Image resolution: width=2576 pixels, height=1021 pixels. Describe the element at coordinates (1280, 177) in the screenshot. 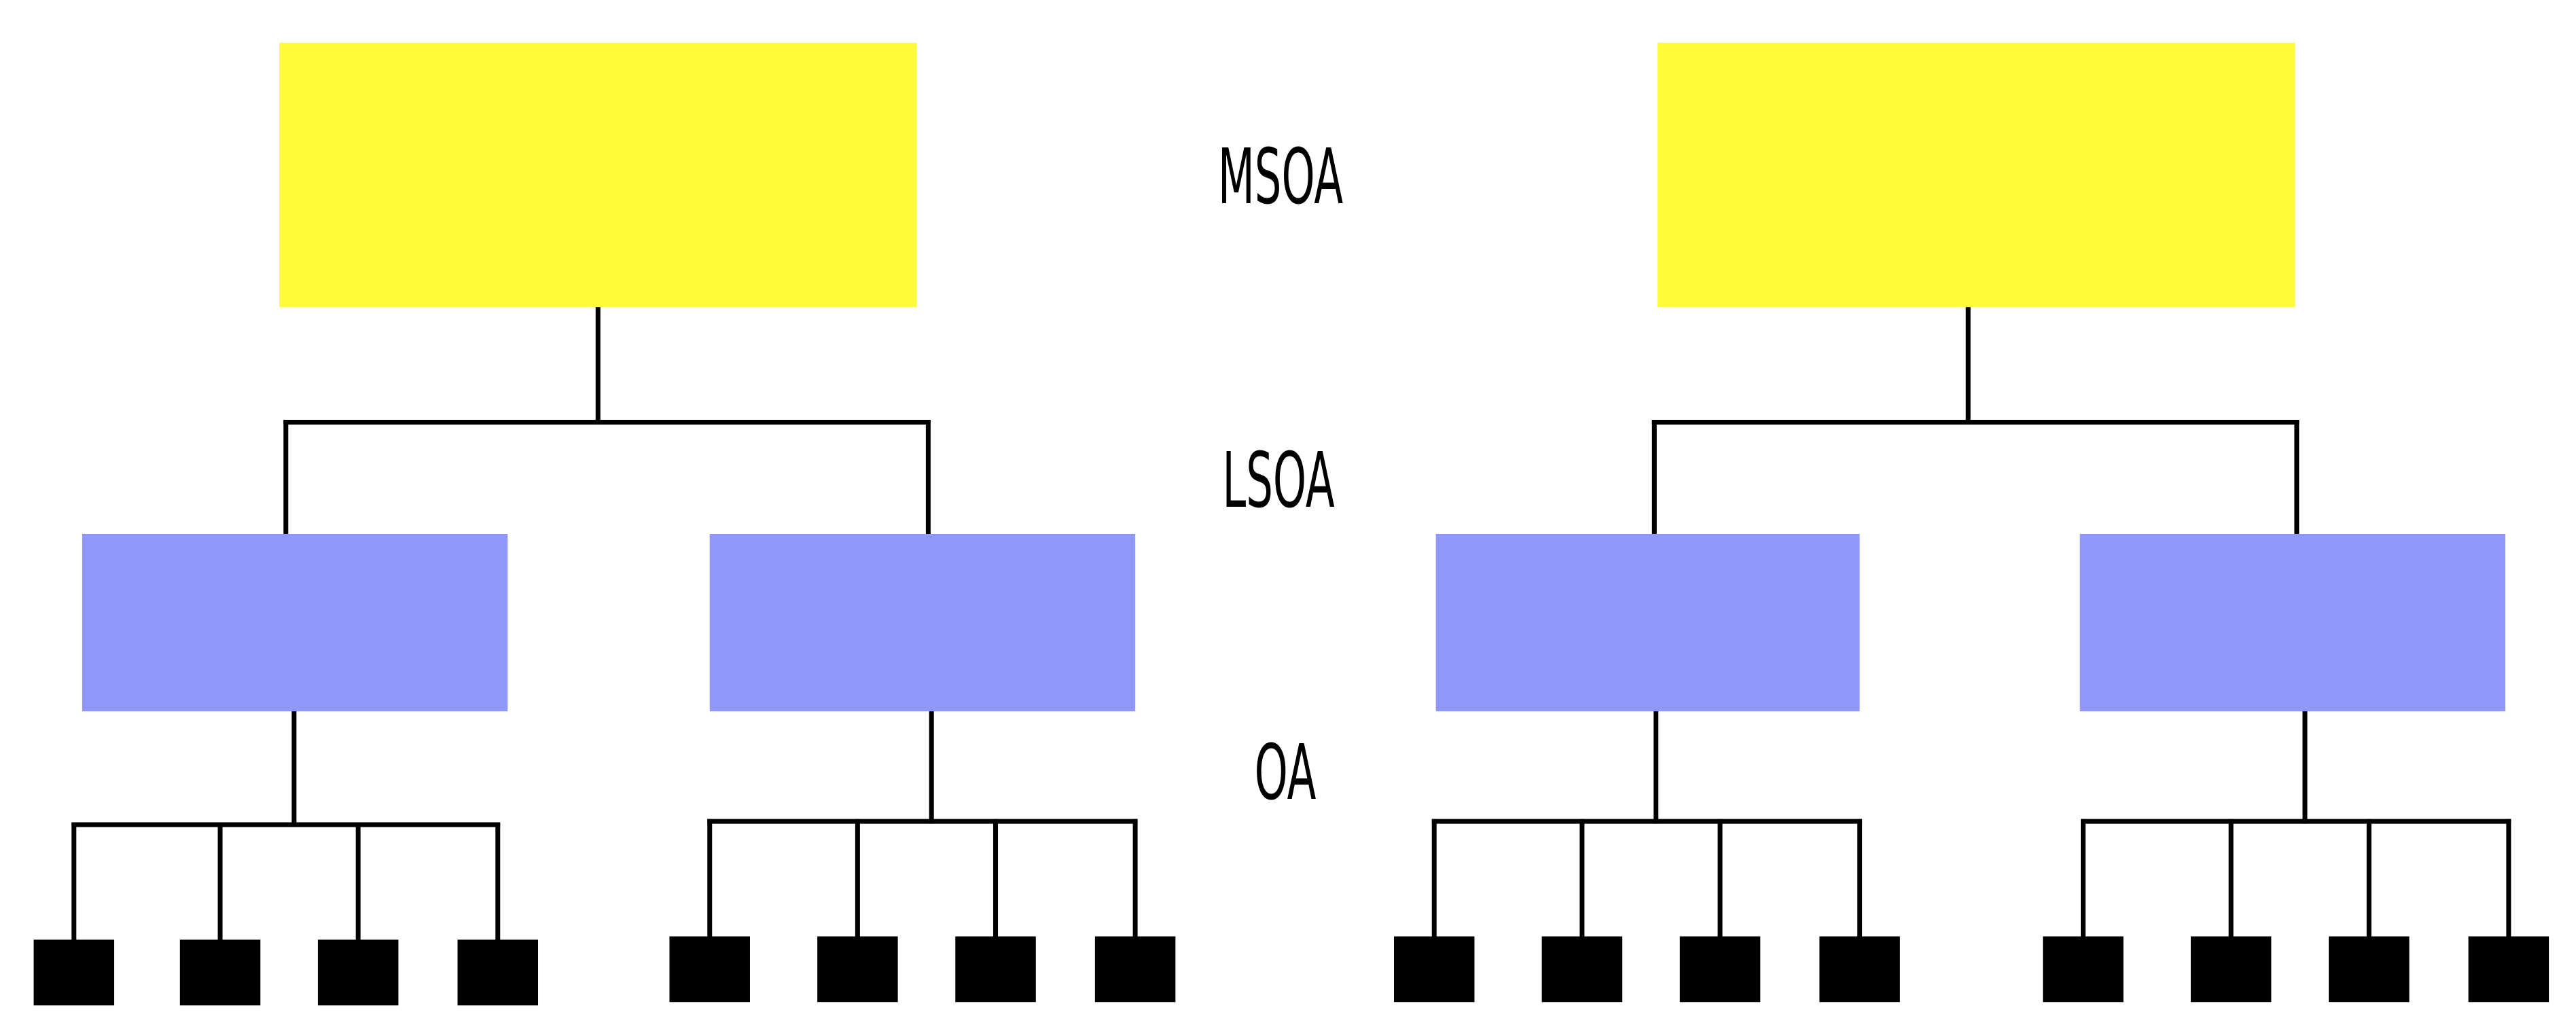

I see `label-msoa: MSOA` at that location.